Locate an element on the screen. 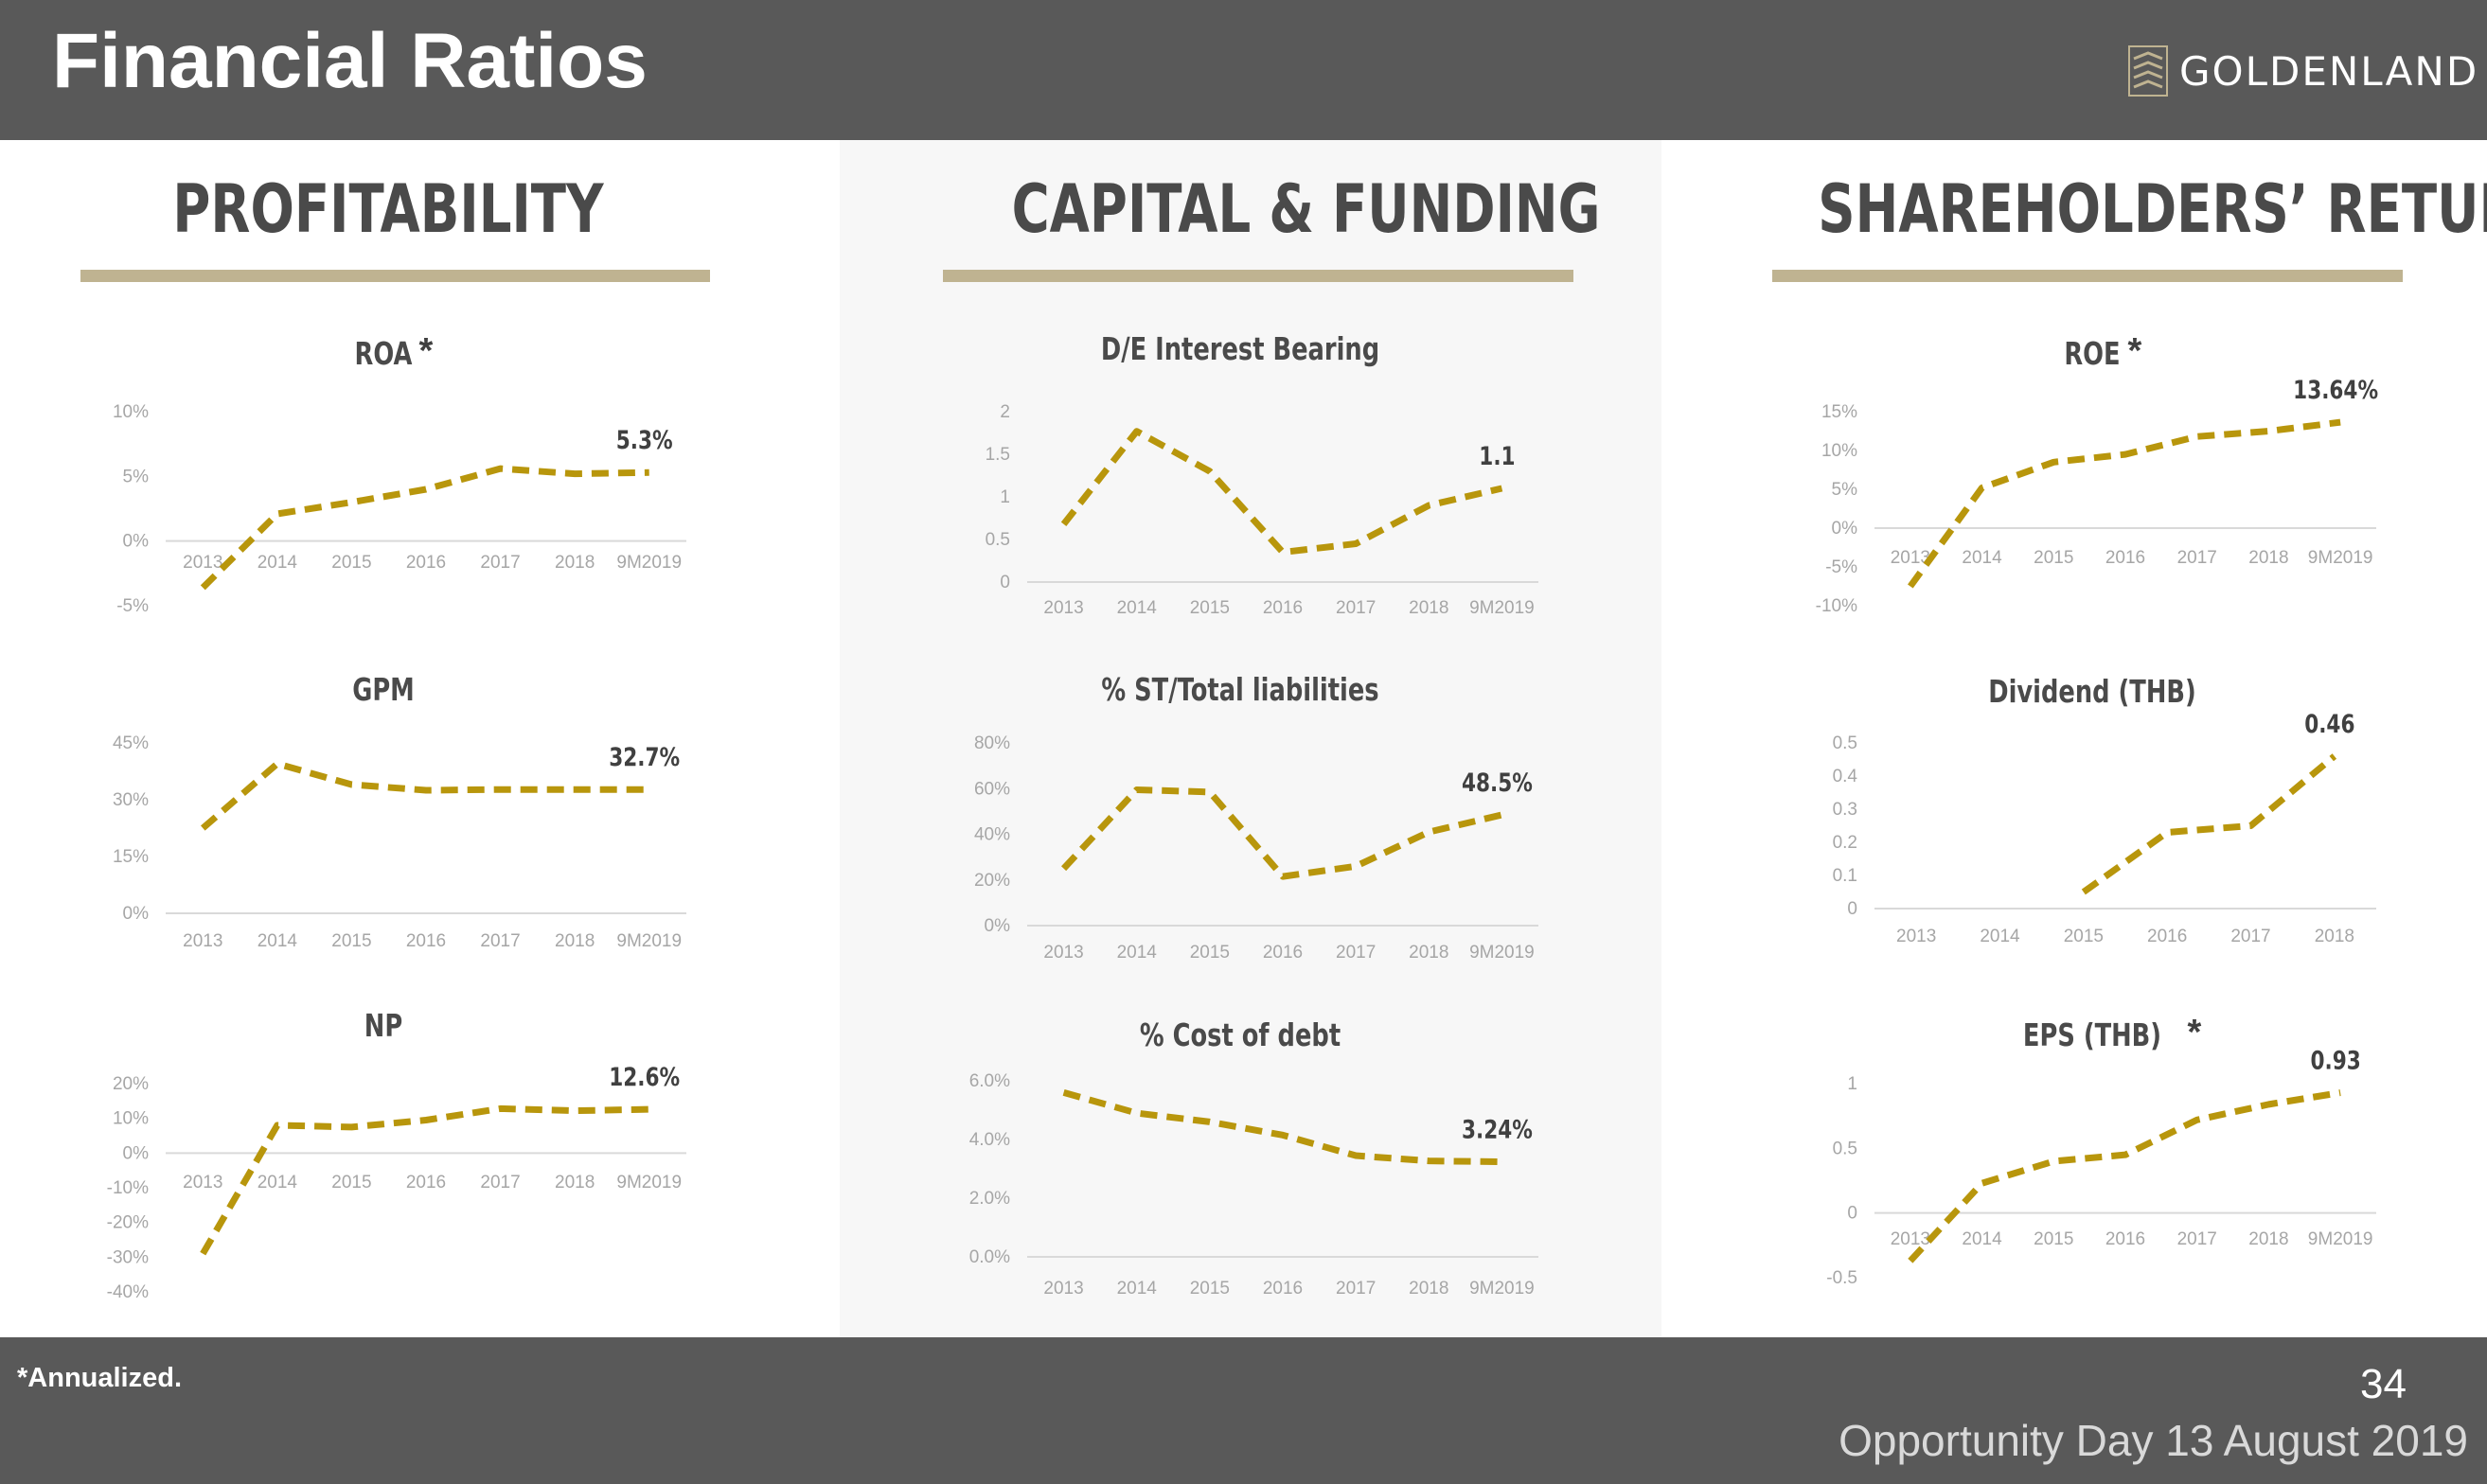  chart-title: % ST/Total liabilities is located at coordinates (1239, 690).